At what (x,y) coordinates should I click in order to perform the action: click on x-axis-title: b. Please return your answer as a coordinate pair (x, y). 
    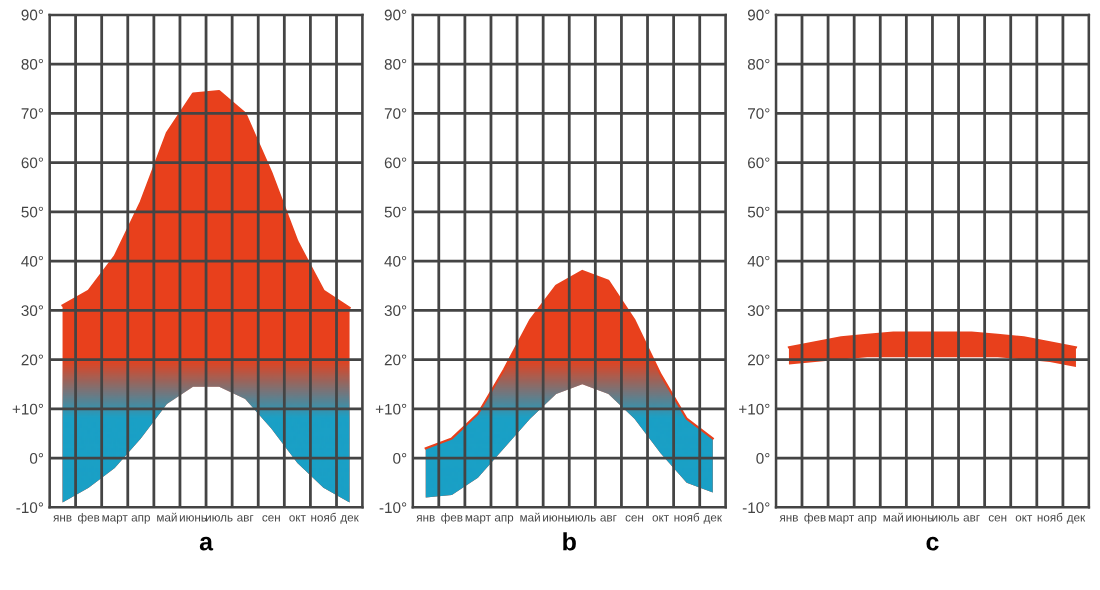
    Looking at the image, I should click on (569, 541).